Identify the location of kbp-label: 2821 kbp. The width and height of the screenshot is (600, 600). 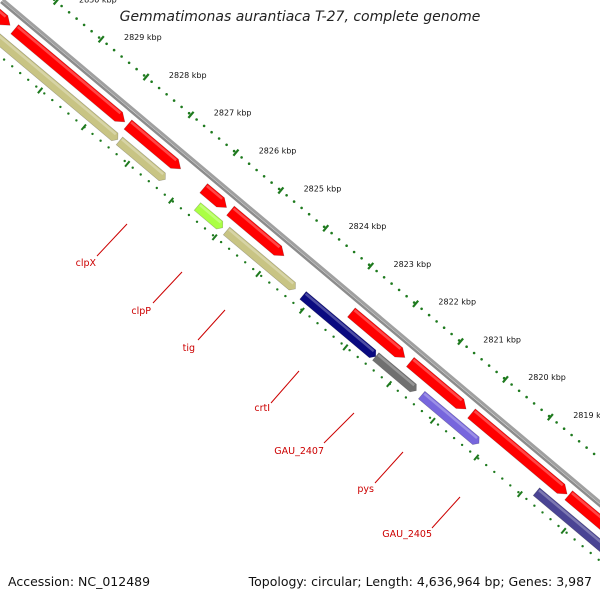
(502, 340).